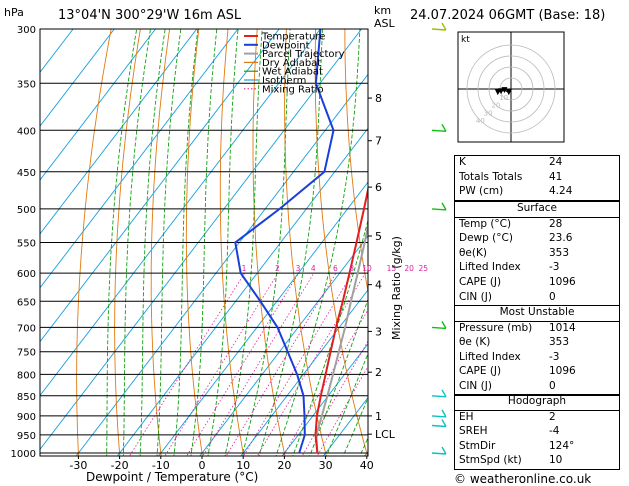  Describe the element at coordinates (26, 84) in the screenshot. I see `pressure-tick-label: 350` at that location.